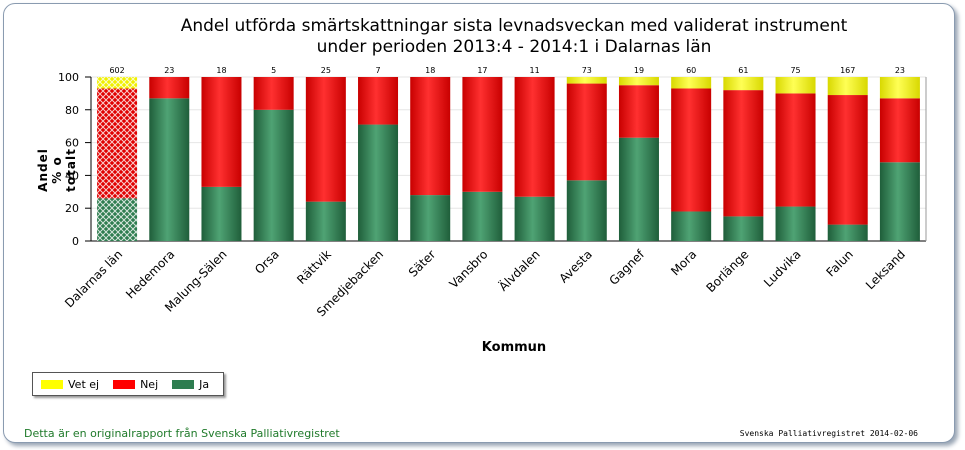 The image size is (965, 450). What do you see at coordinates (782, 268) in the screenshot?
I see `x-tick-label: Ludvika` at bounding box center [782, 268].